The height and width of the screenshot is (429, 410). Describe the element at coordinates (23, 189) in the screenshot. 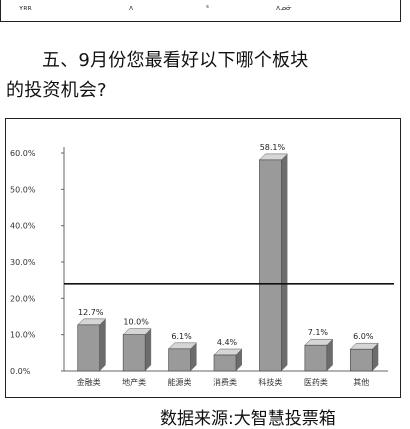

I see `y-tick-label: 50.0%` at that location.